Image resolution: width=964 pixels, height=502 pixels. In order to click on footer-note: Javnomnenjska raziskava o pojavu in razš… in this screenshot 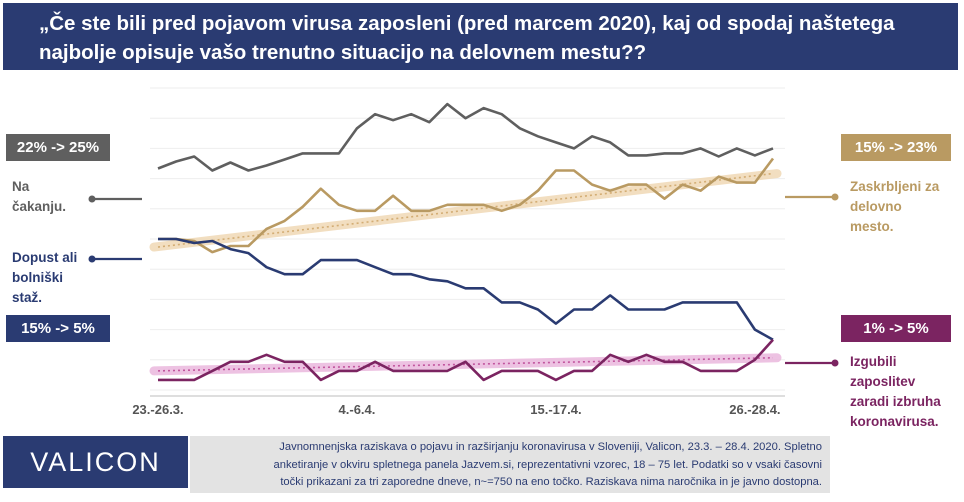, I will do `click(510, 464)`.